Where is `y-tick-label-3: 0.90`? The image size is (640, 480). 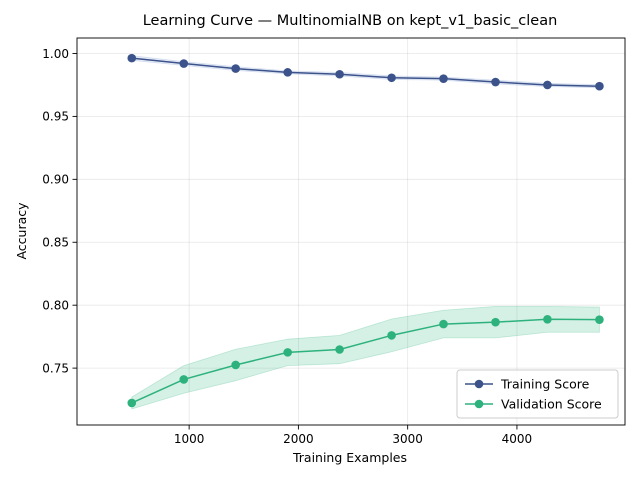 y-tick-label-3: 0.90 is located at coordinates (55, 180).